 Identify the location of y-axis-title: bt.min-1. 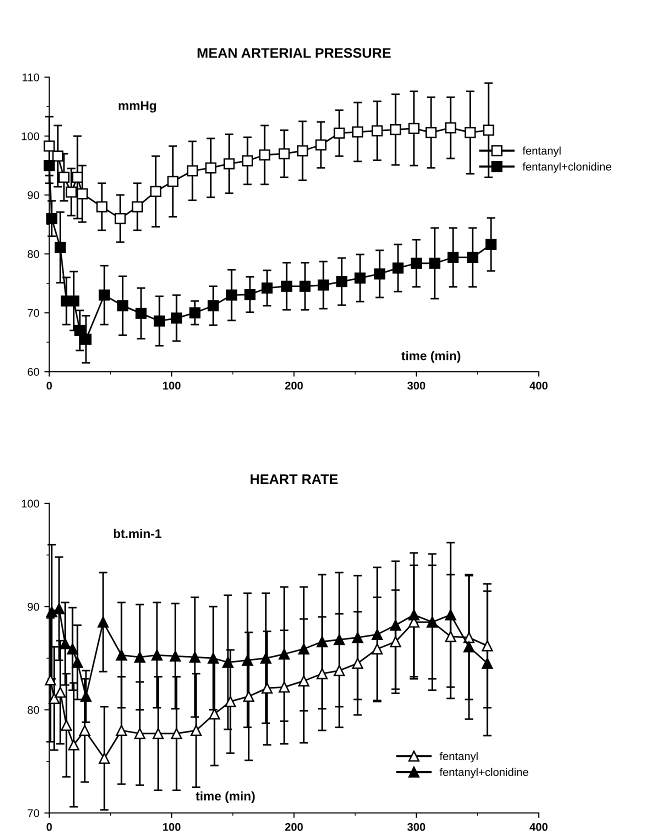
(138, 533).